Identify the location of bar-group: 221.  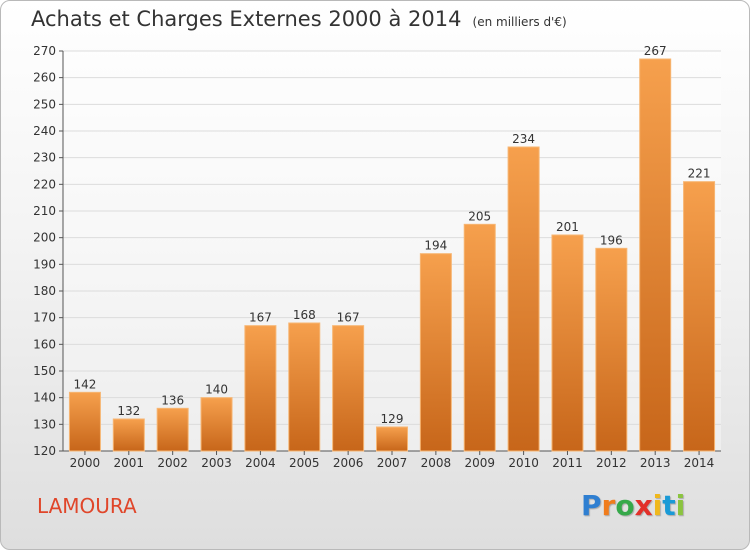
(699, 309).